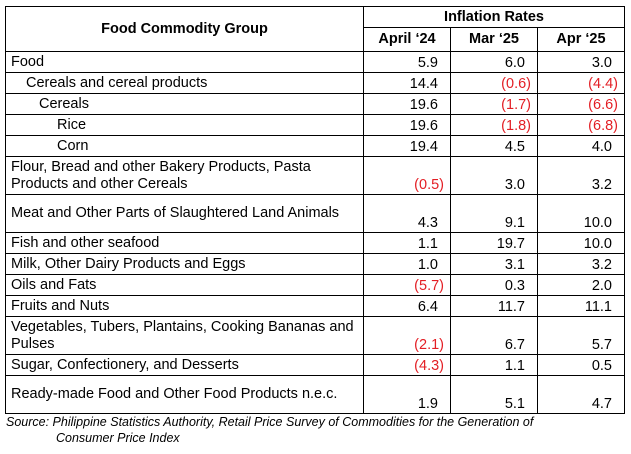 Image resolution: width=631 pixels, height=454 pixels. Describe the element at coordinates (581, 394) in the screenshot. I see `rate-cell: 4.7` at that location.